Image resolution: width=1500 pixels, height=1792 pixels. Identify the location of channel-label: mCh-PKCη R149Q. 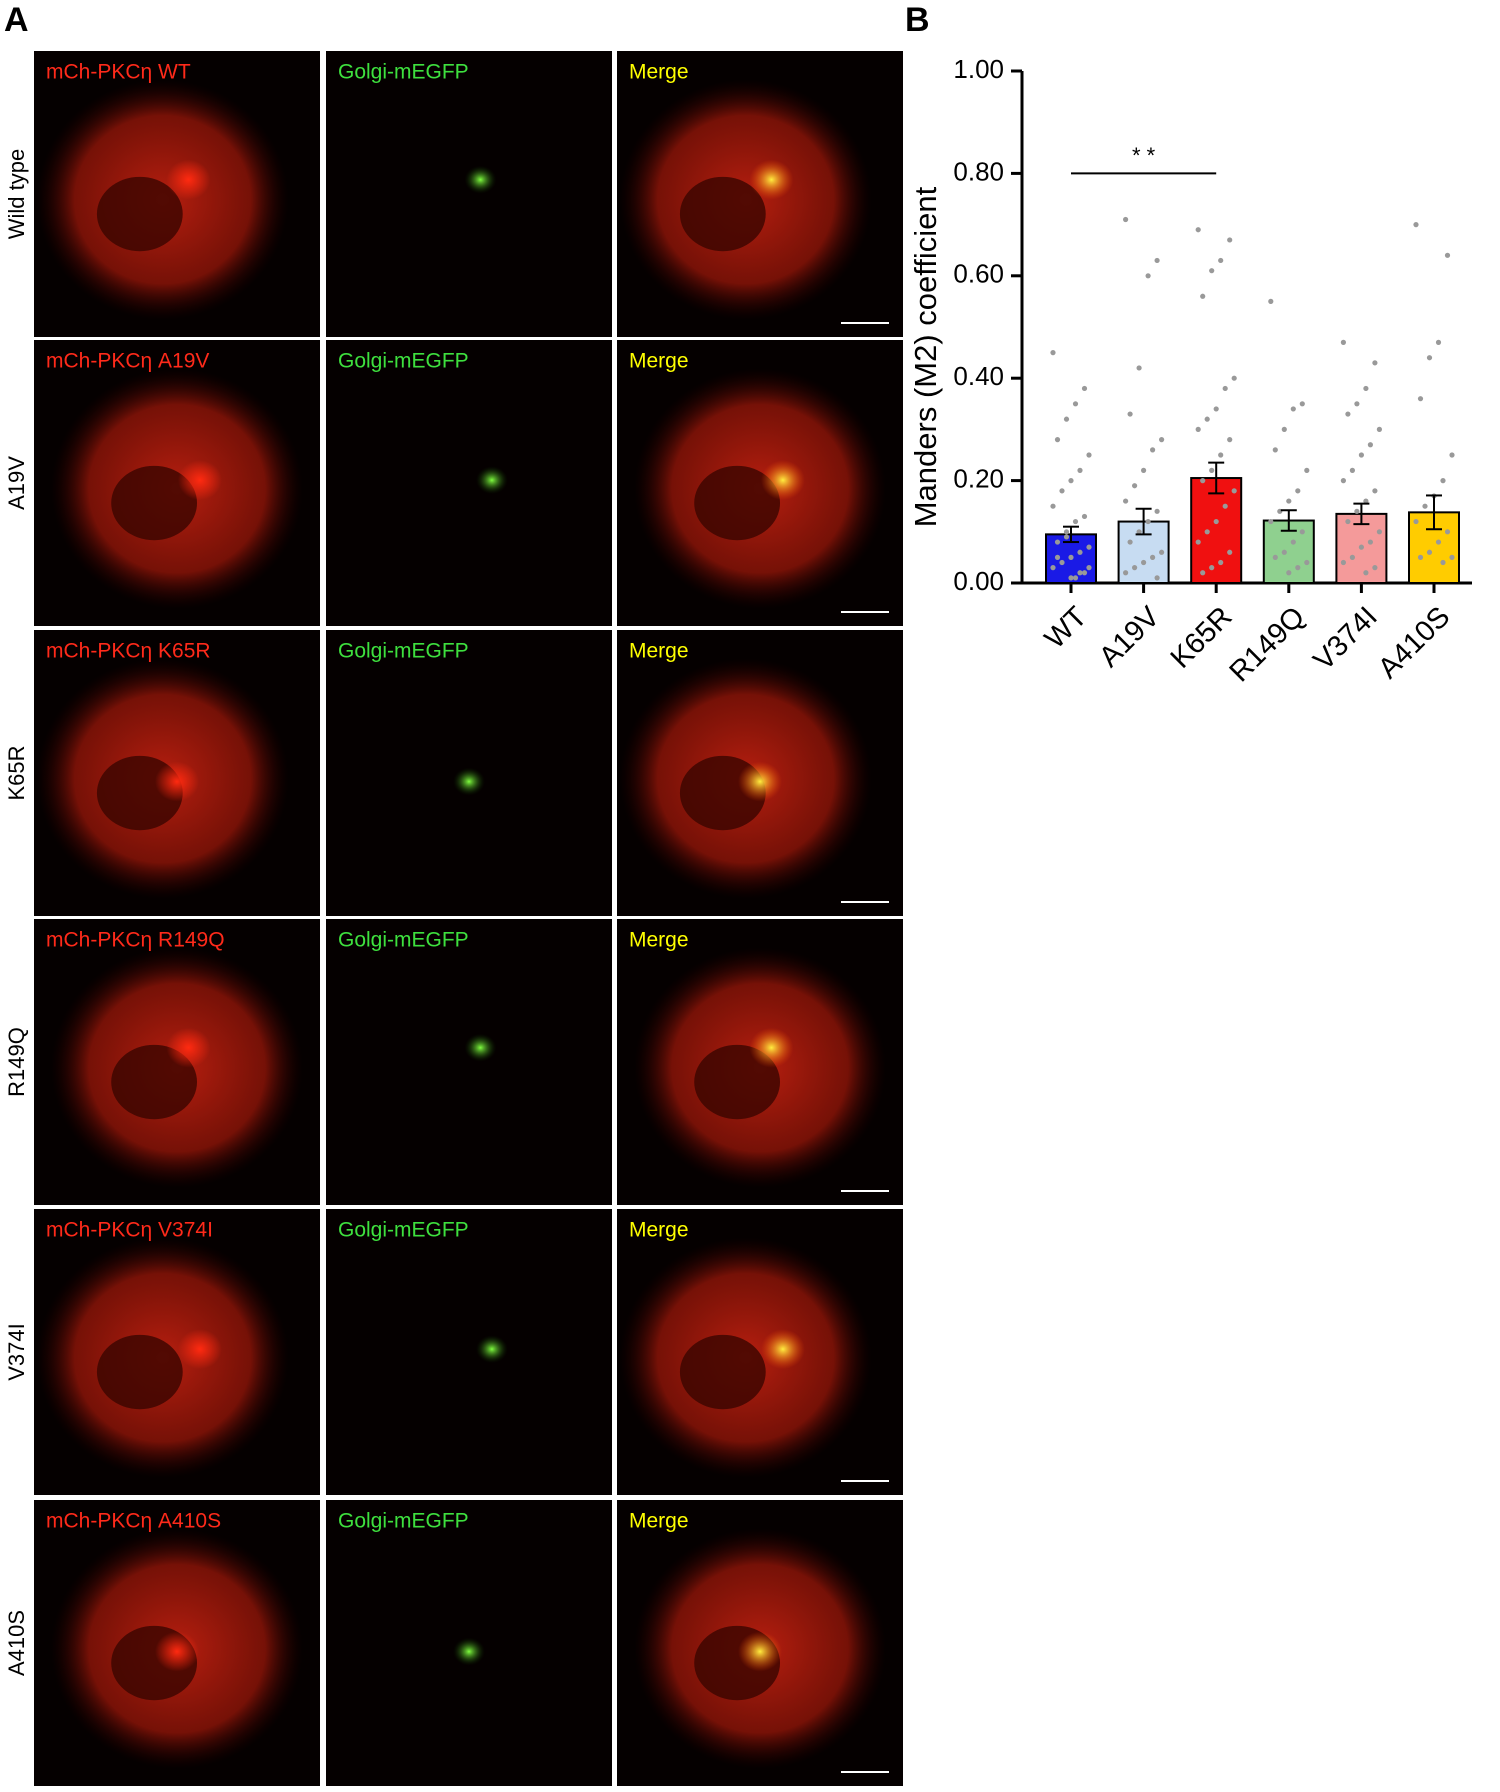
(135, 940).